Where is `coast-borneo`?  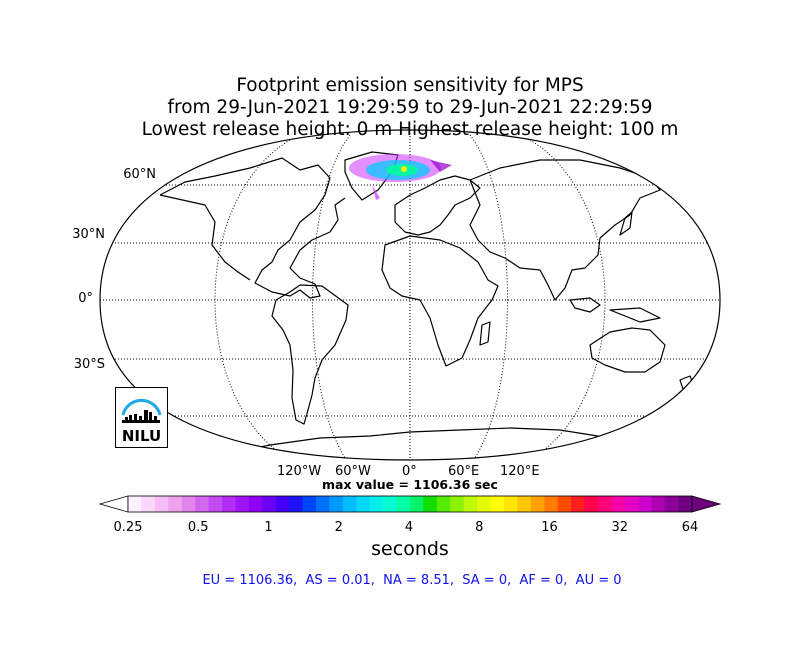
coast-borneo is located at coordinates (585, 305).